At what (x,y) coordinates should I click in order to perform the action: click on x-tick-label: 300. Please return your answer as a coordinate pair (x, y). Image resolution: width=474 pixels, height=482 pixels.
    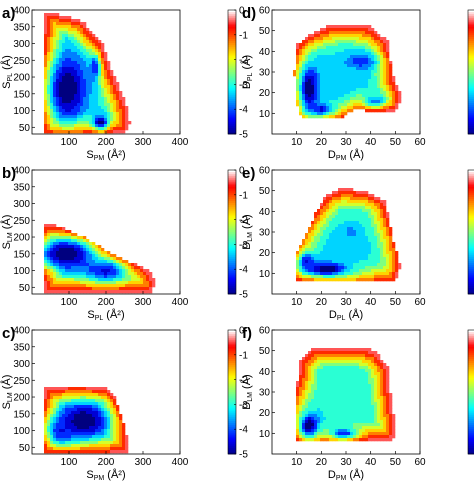
    Looking at the image, I should click on (143, 142).